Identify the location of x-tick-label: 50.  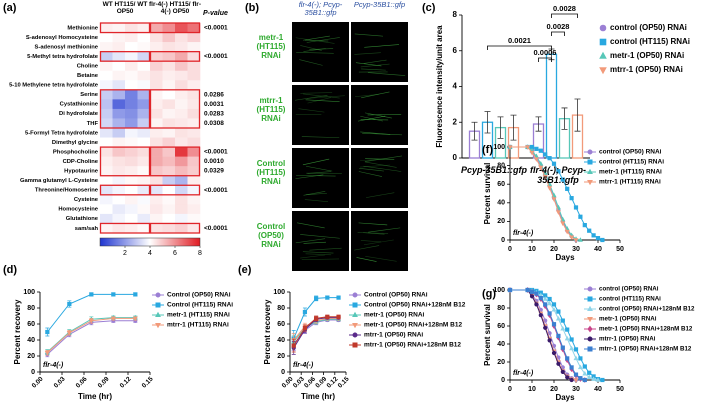
(620, 389).